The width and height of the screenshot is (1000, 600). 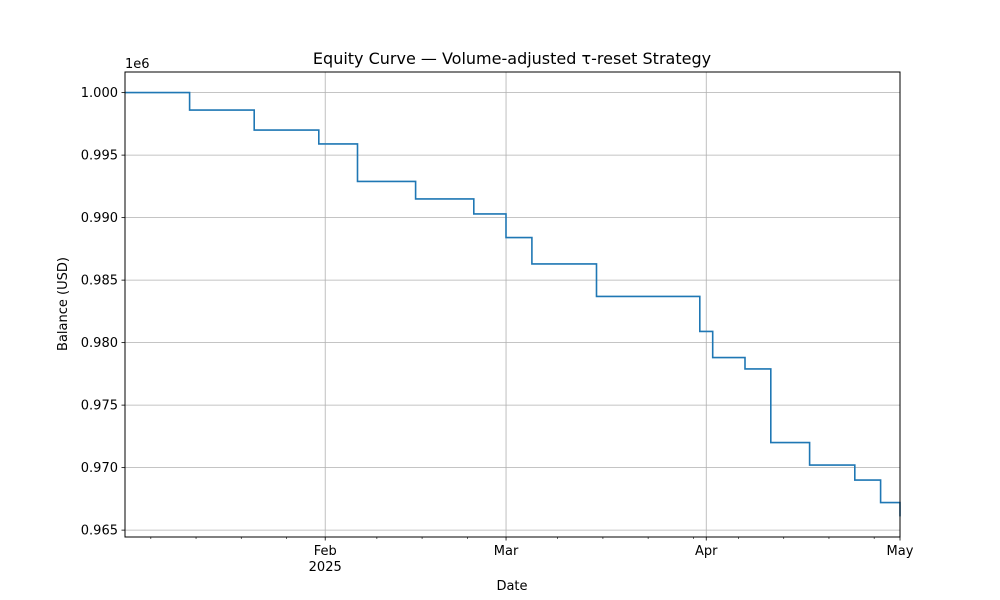 I want to click on y-tick-label: 0.980, so click(x=99, y=343).